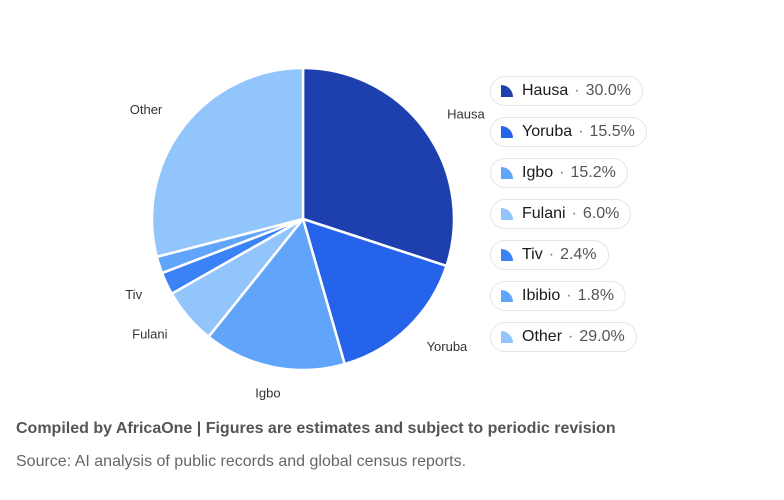 The image size is (784, 500). Describe the element at coordinates (447, 346) in the screenshot. I see `slice-label-yoruba: Yoruba` at that location.